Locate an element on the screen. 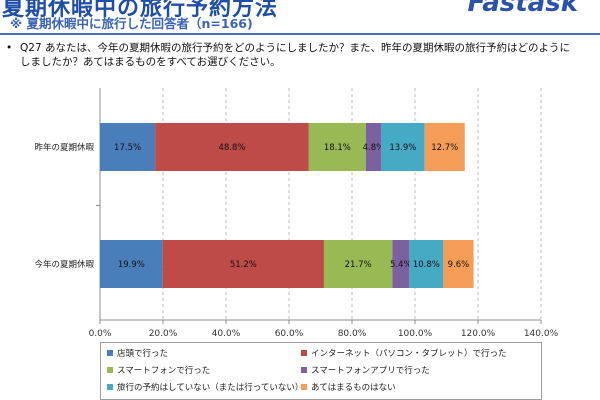 This screenshot has height=400, width=600. x-tick-label: 140.0% is located at coordinates (541, 334).